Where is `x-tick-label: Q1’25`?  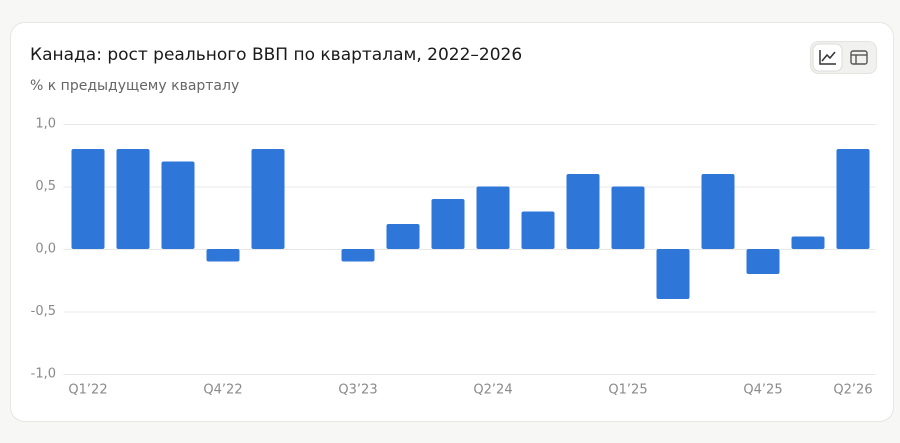 x-tick-label: Q1’25 is located at coordinates (627, 390).